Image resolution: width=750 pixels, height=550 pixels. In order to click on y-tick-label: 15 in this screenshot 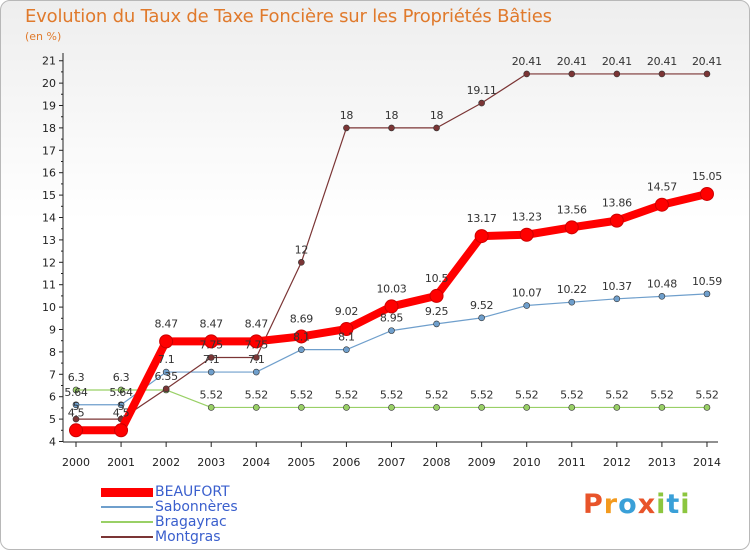, I will do `click(49, 195)`.